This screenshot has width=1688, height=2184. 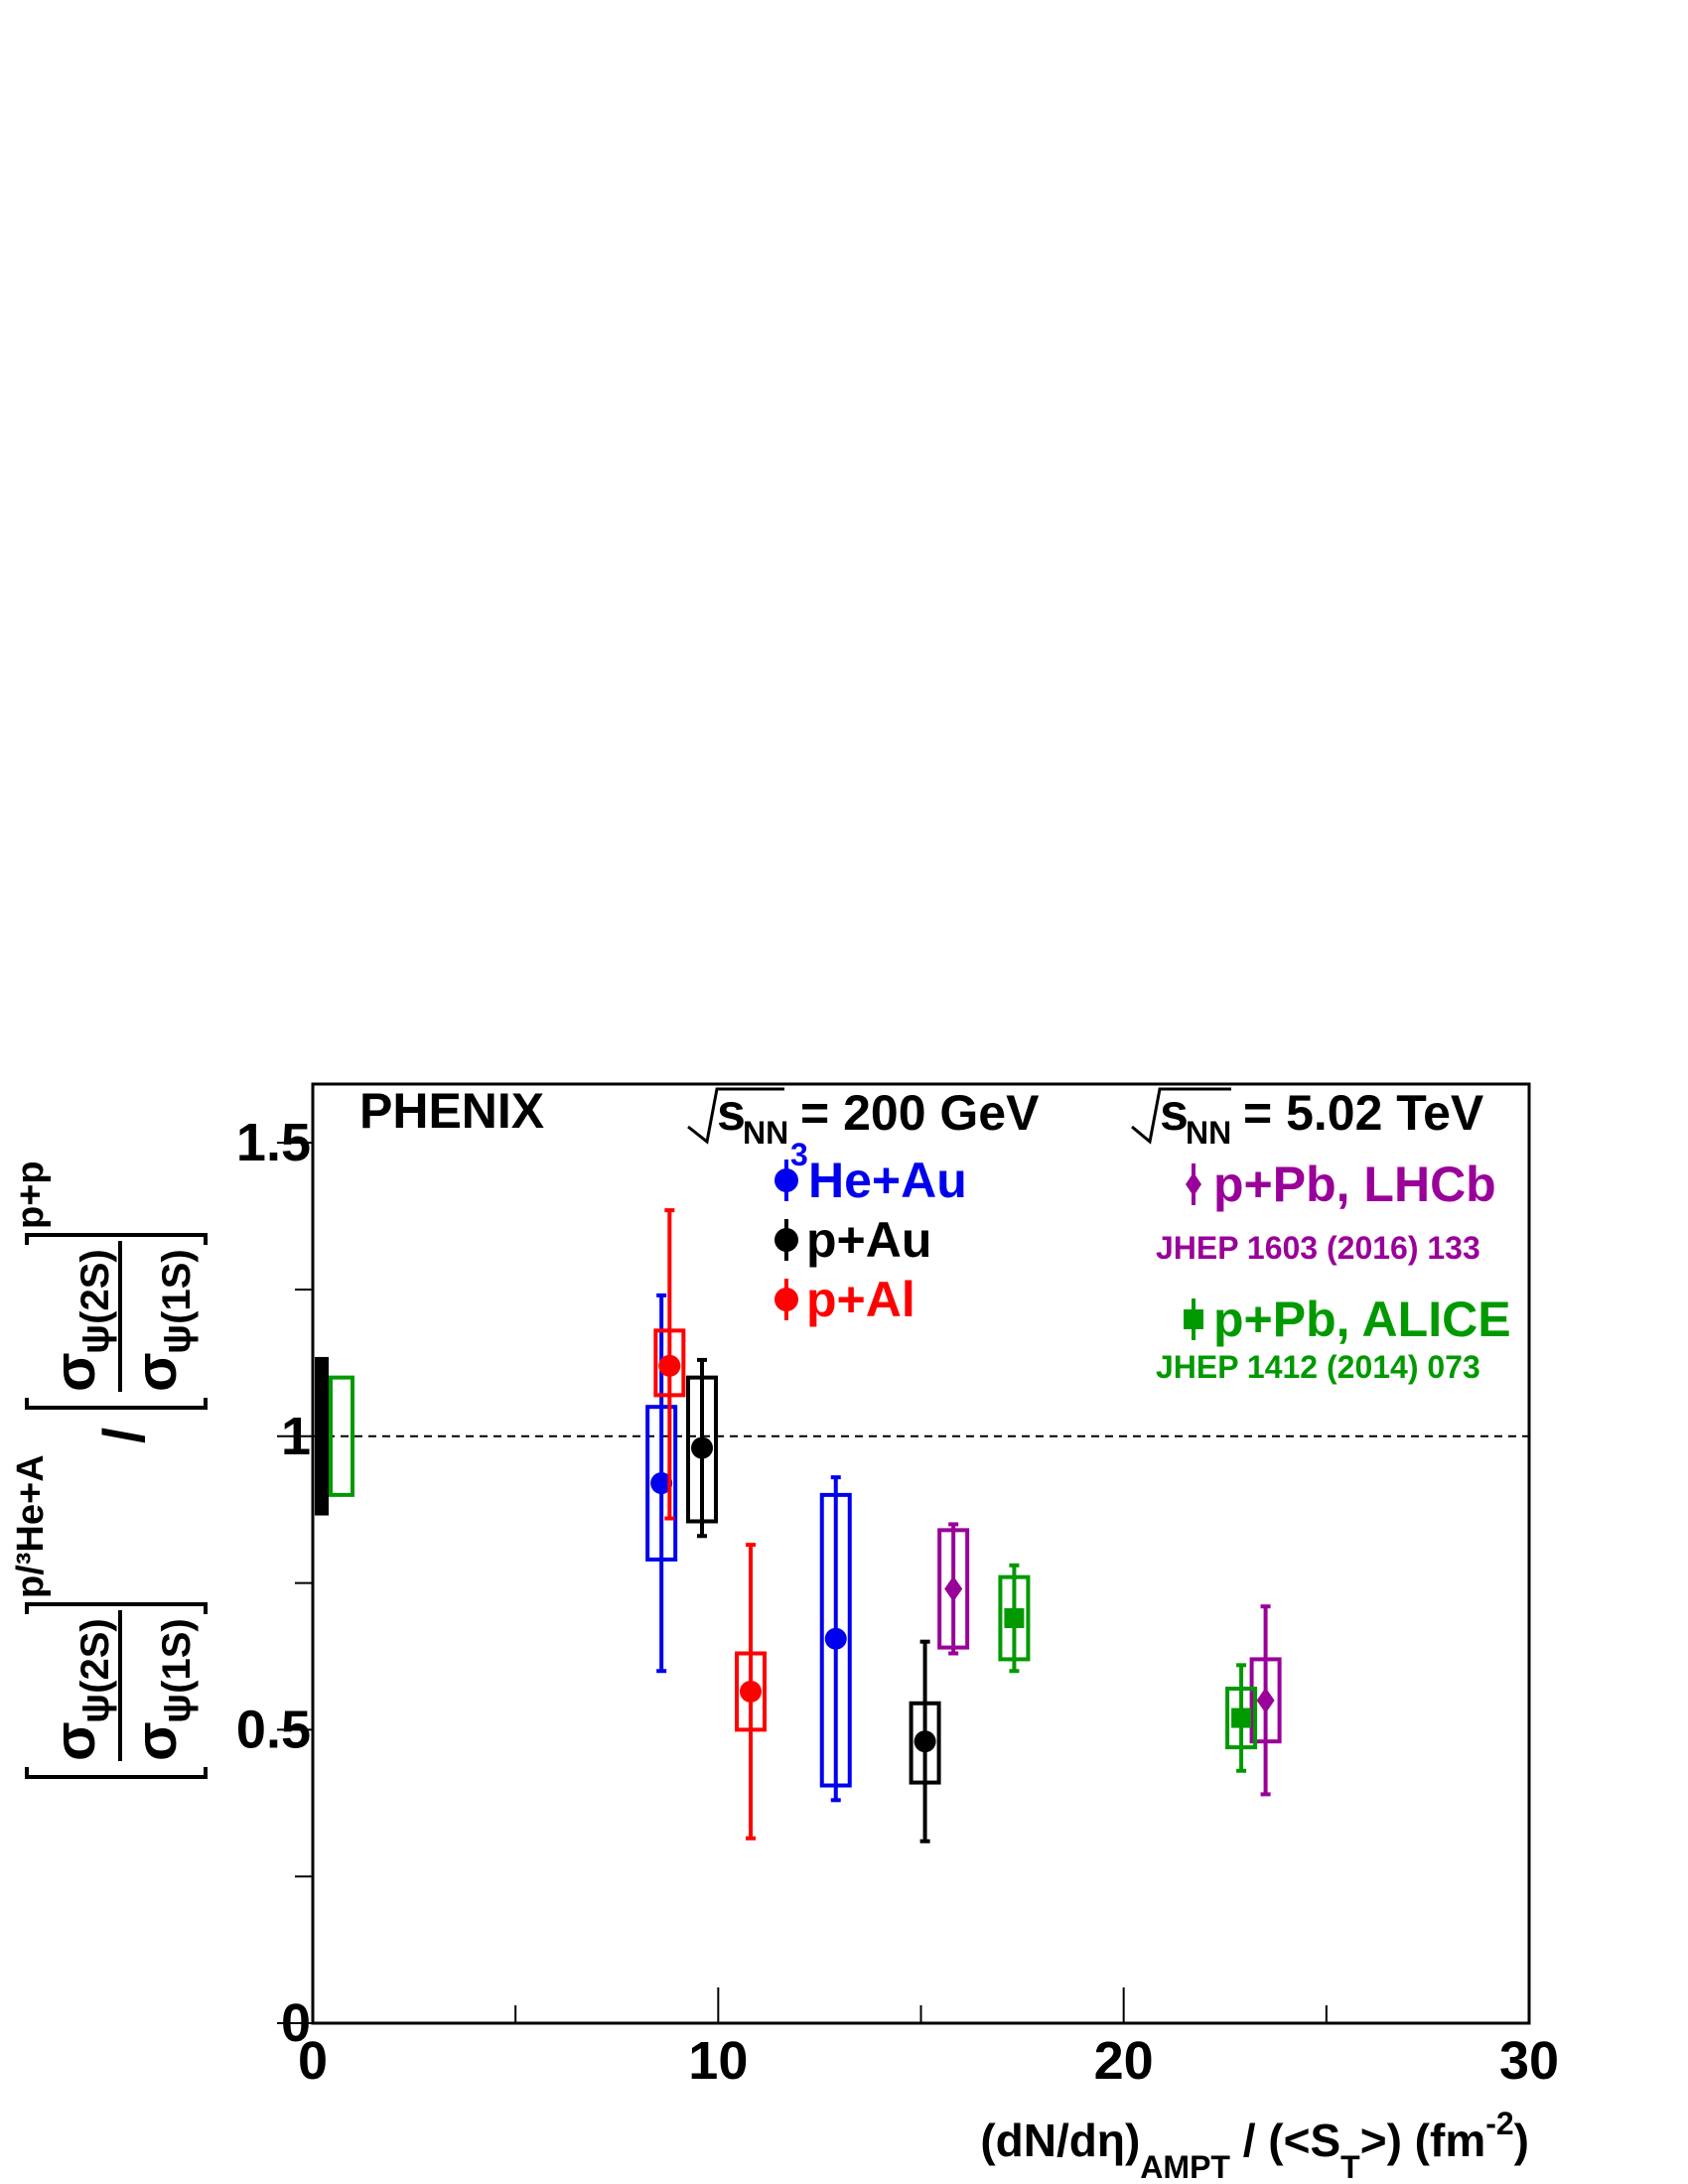 What do you see at coordinates (1318, 1367) in the screenshot?
I see `alice-reference: JHEP 1412 (2014) 073` at bounding box center [1318, 1367].